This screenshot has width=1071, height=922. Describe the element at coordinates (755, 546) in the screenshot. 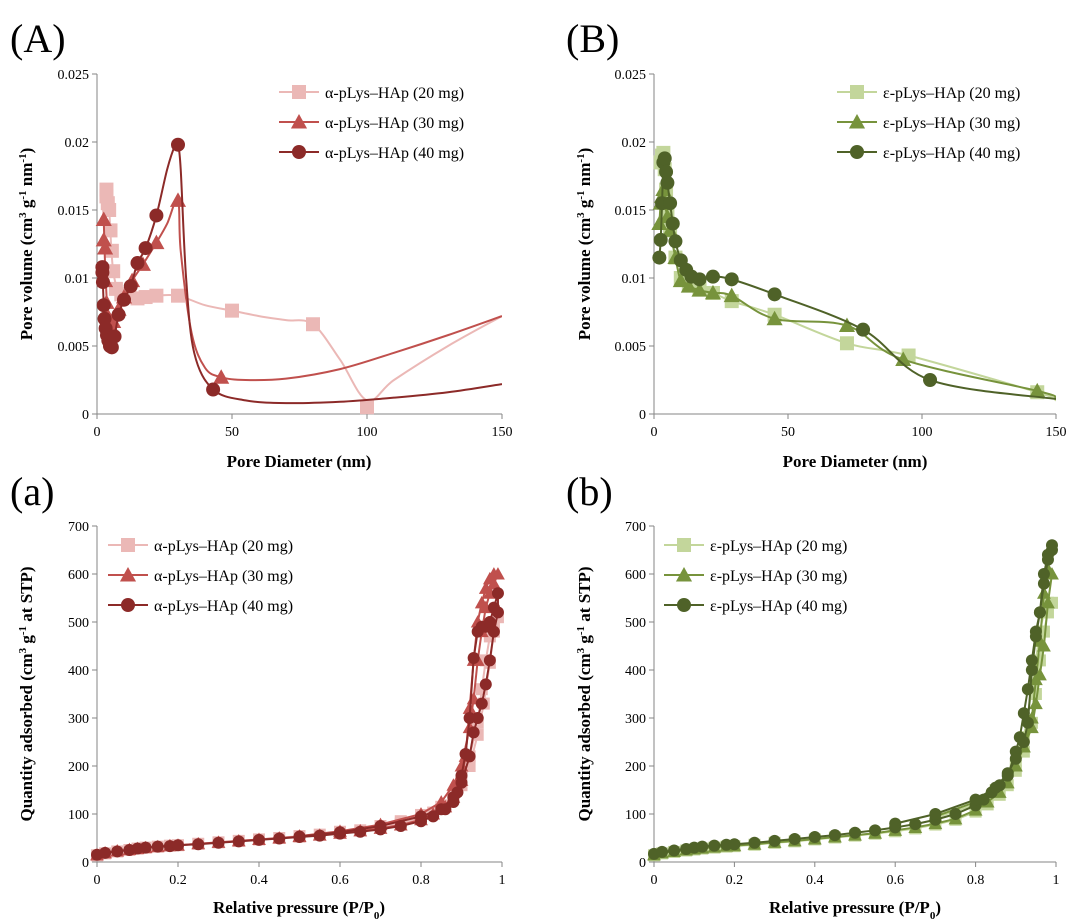

I see `legend-entry-0: ε-pLys–HAp (20 mg)` at that location.